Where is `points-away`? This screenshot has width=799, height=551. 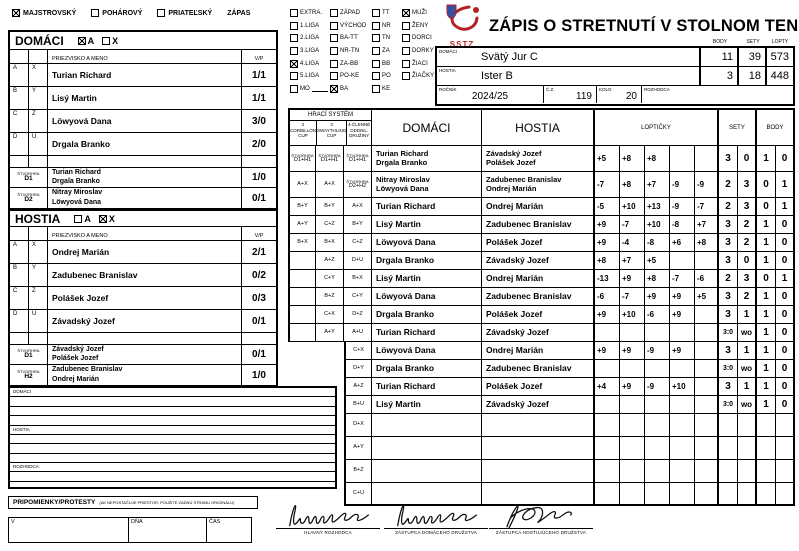 points-away is located at coordinates (785, 448).